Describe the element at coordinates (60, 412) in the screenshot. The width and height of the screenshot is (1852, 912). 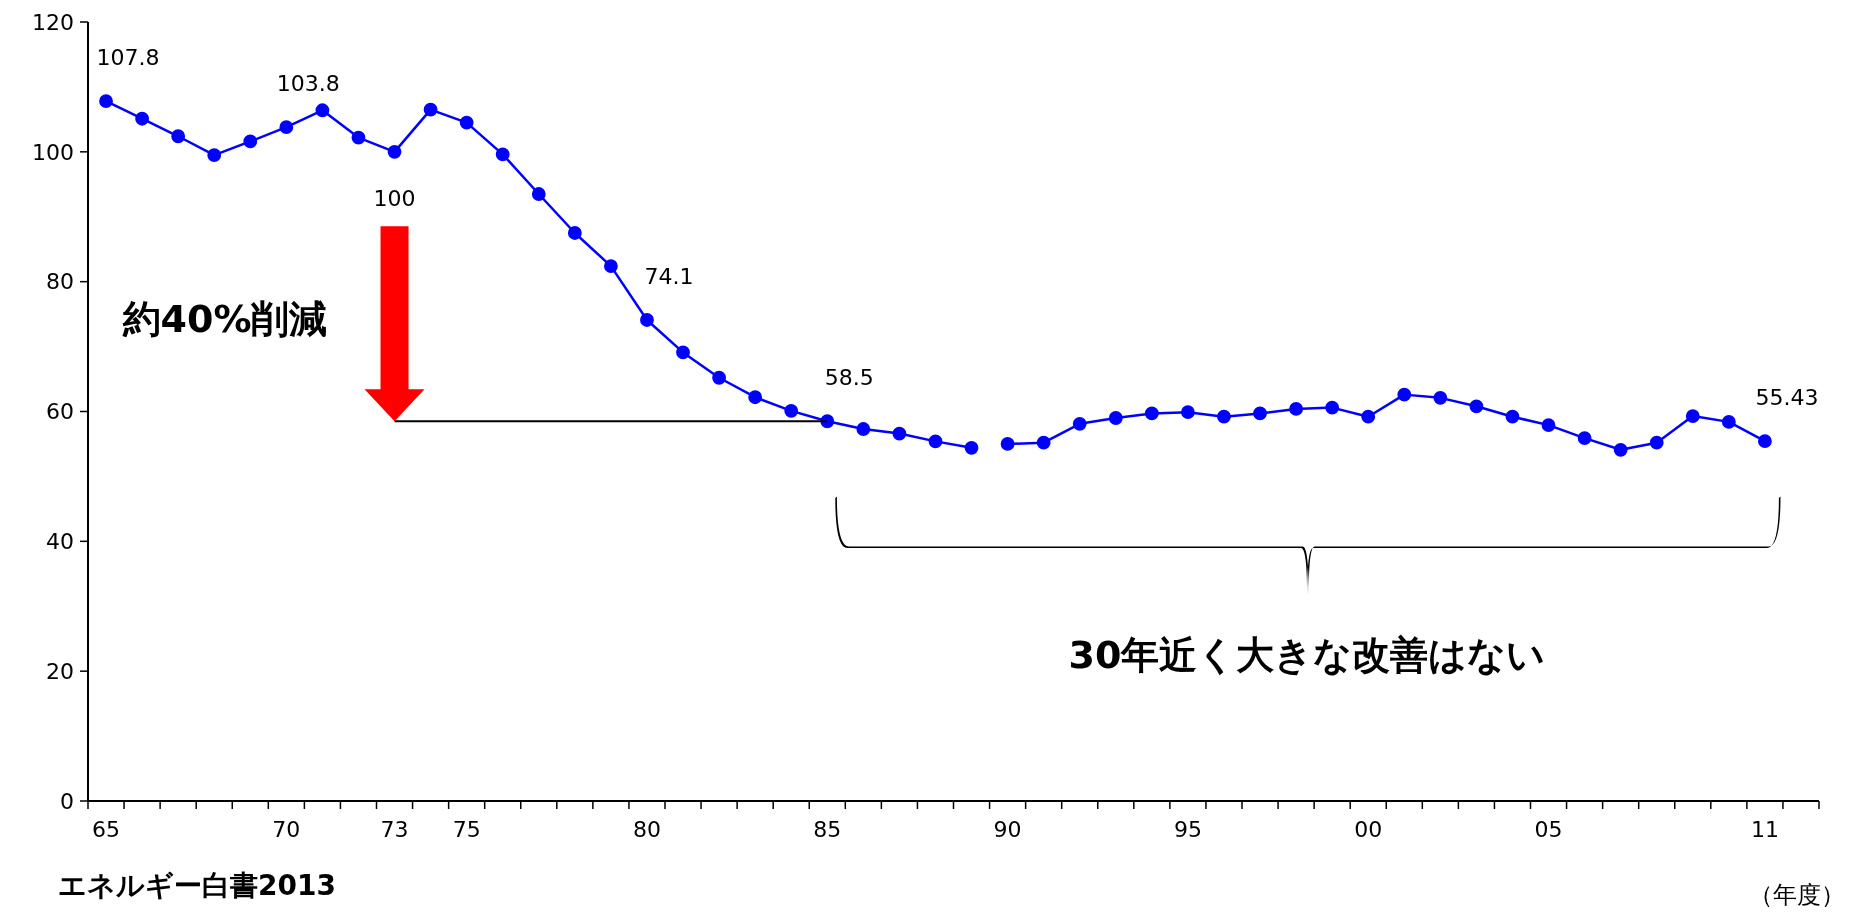
I see `y-tick-label: 60` at that location.